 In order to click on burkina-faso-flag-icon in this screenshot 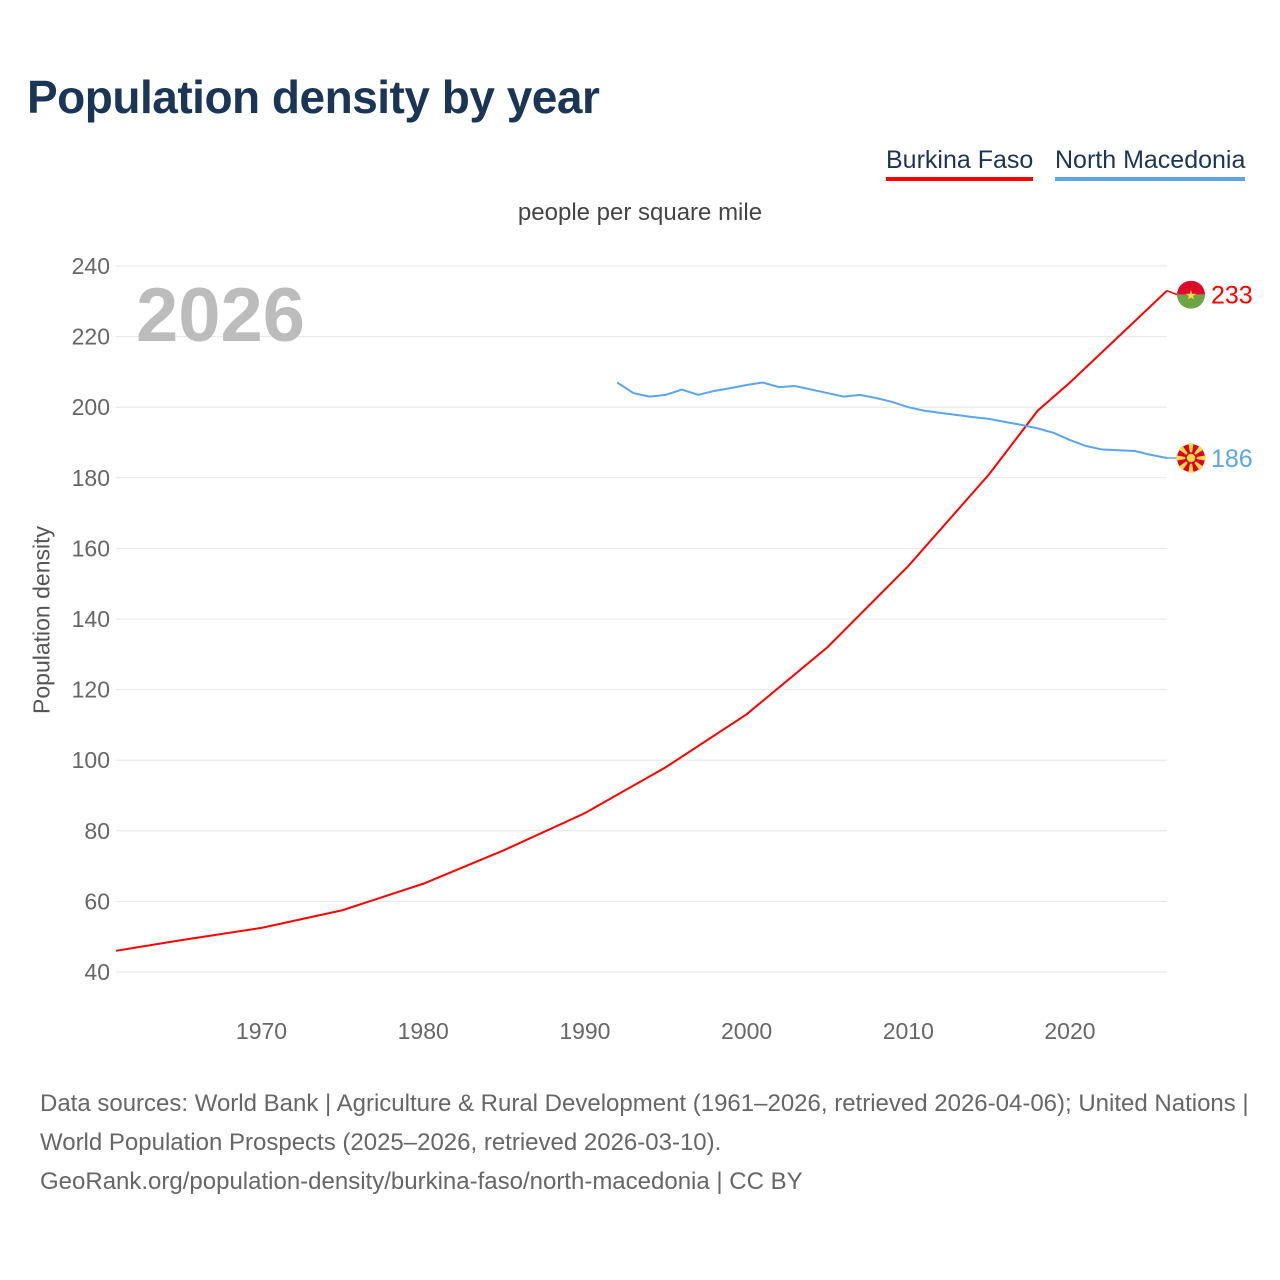, I will do `click(1191, 294)`.